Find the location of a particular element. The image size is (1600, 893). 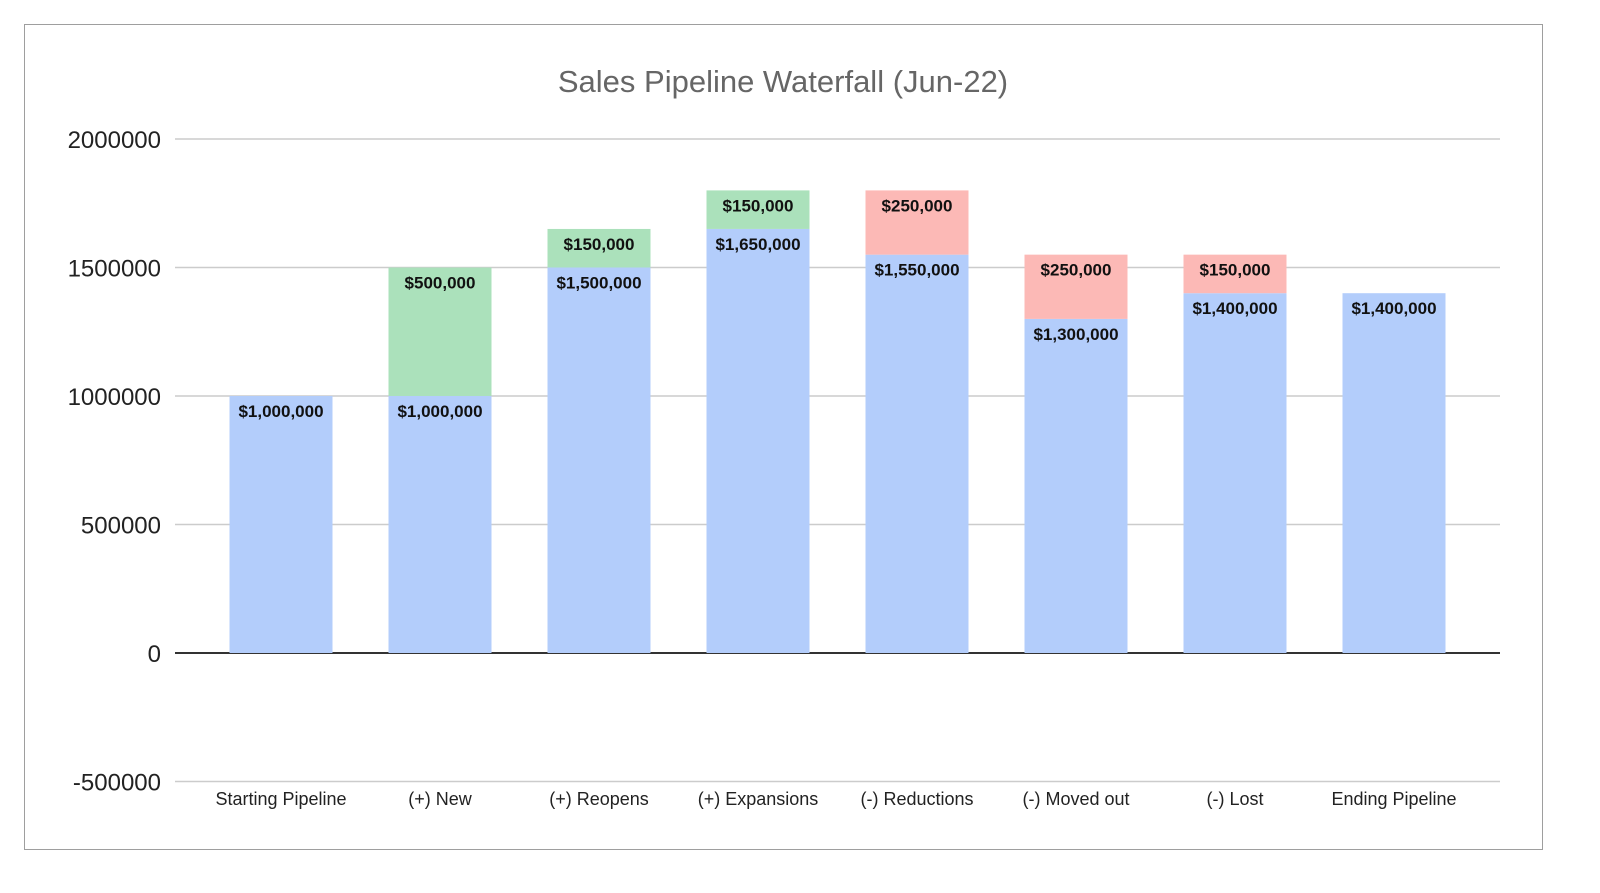

y-tick-label: 1000000 is located at coordinates (114, 397).